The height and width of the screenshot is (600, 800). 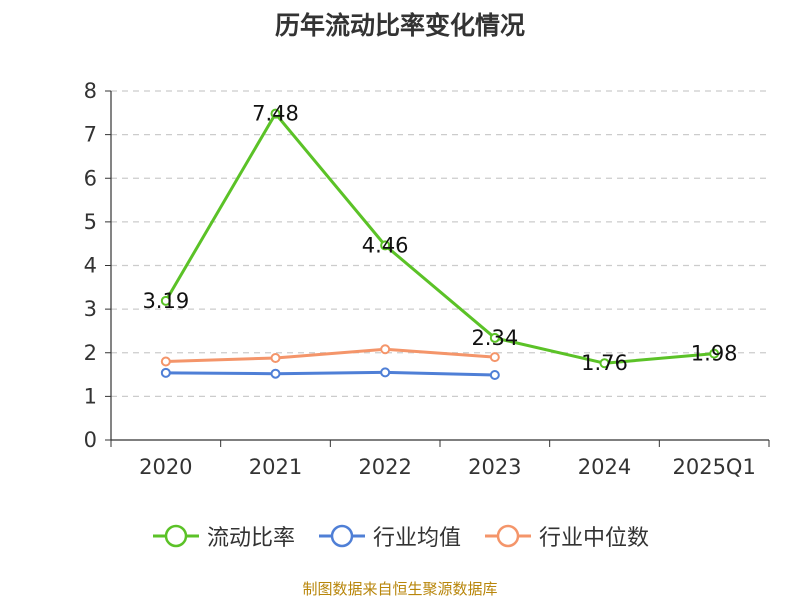 What do you see at coordinates (90, 396) in the screenshot?
I see `y-tick-label: 1` at bounding box center [90, 396].